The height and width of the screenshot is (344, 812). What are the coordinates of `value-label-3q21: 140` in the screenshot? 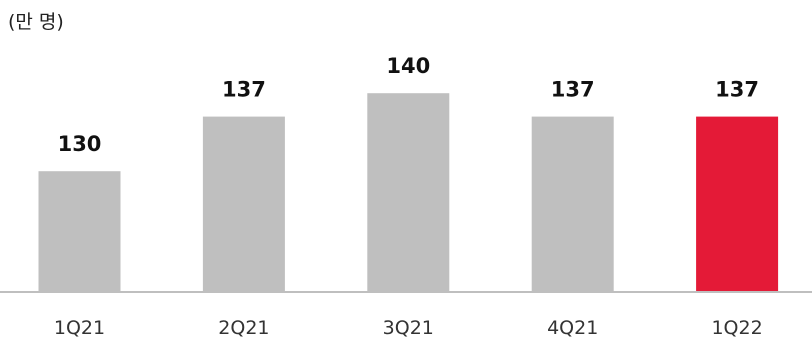 It's located at (408, 66).